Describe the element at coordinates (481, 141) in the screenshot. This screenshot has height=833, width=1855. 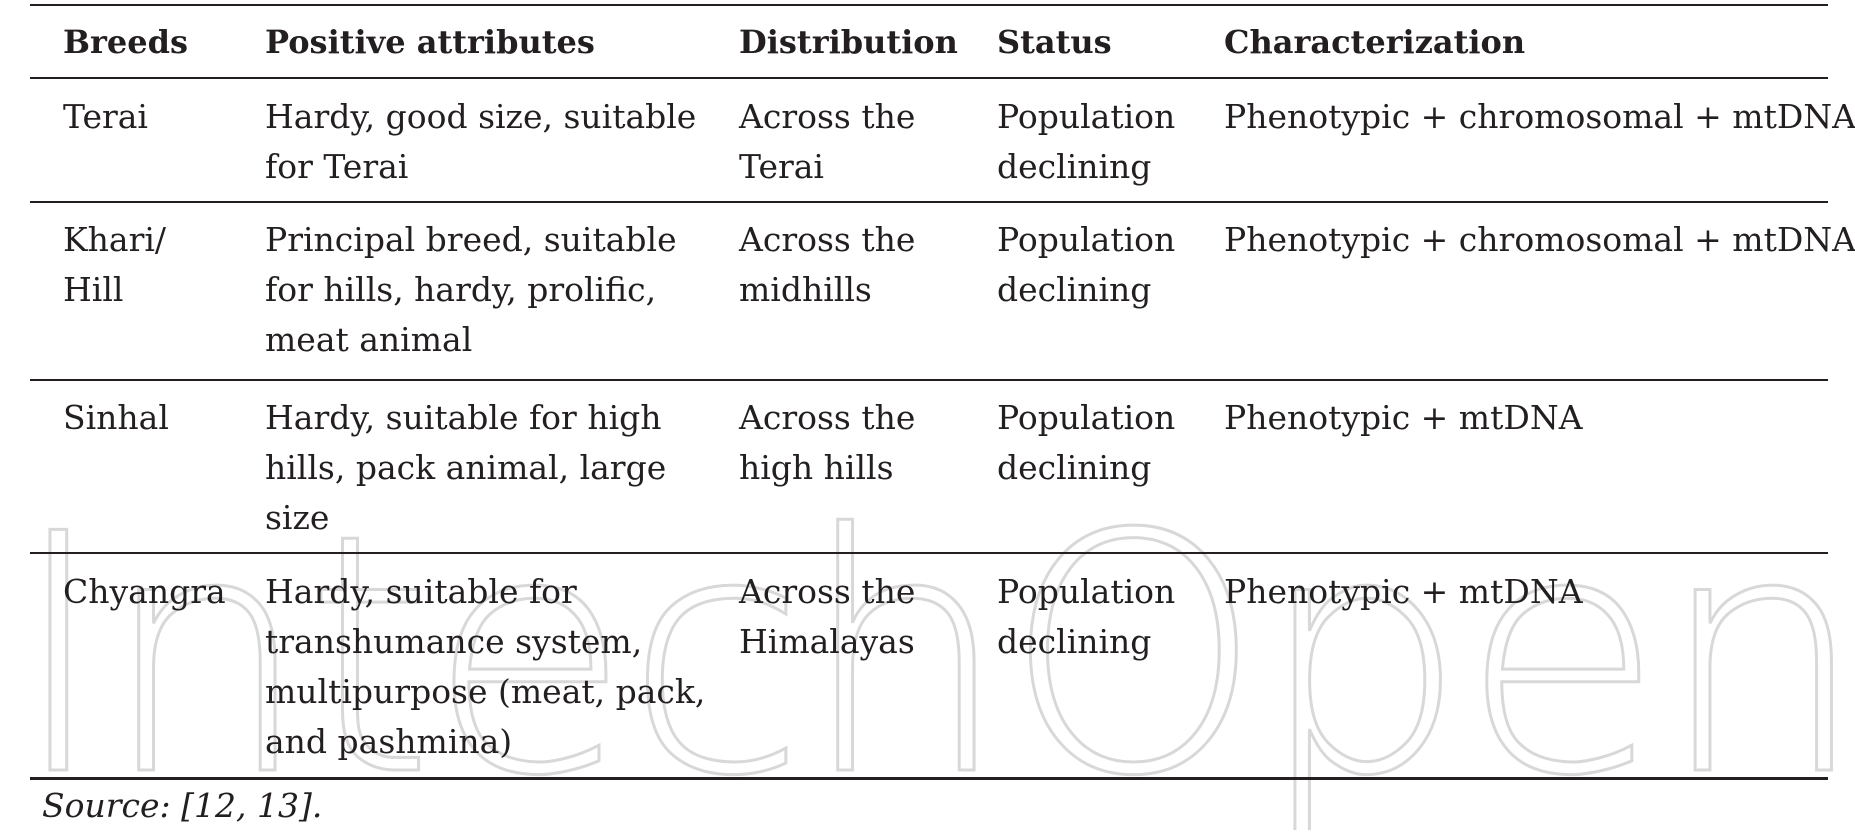
I see `table-cell: Hardy, good size, suitable for Terai` at that location.